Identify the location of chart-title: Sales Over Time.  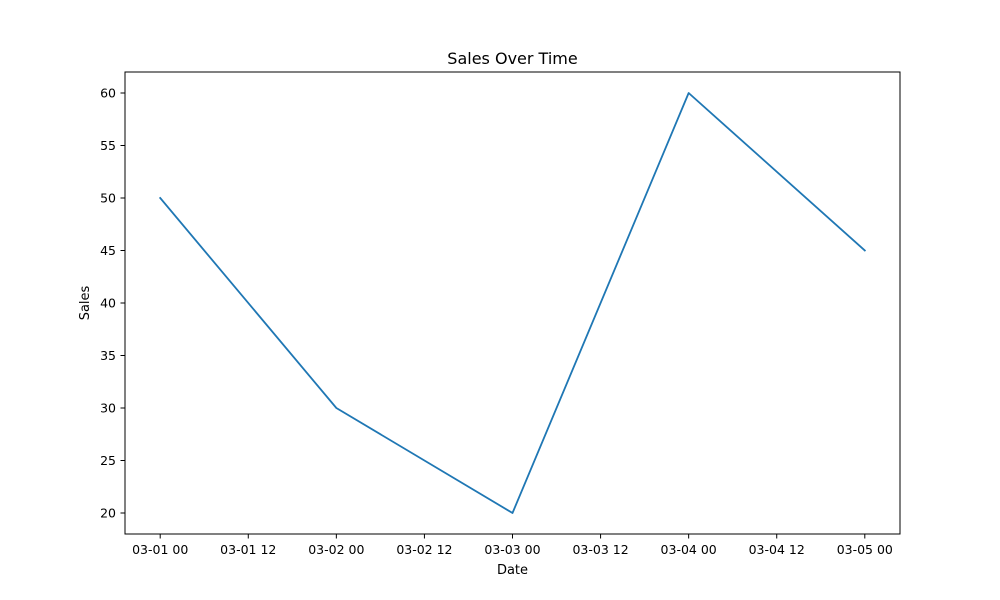
(512, 58).